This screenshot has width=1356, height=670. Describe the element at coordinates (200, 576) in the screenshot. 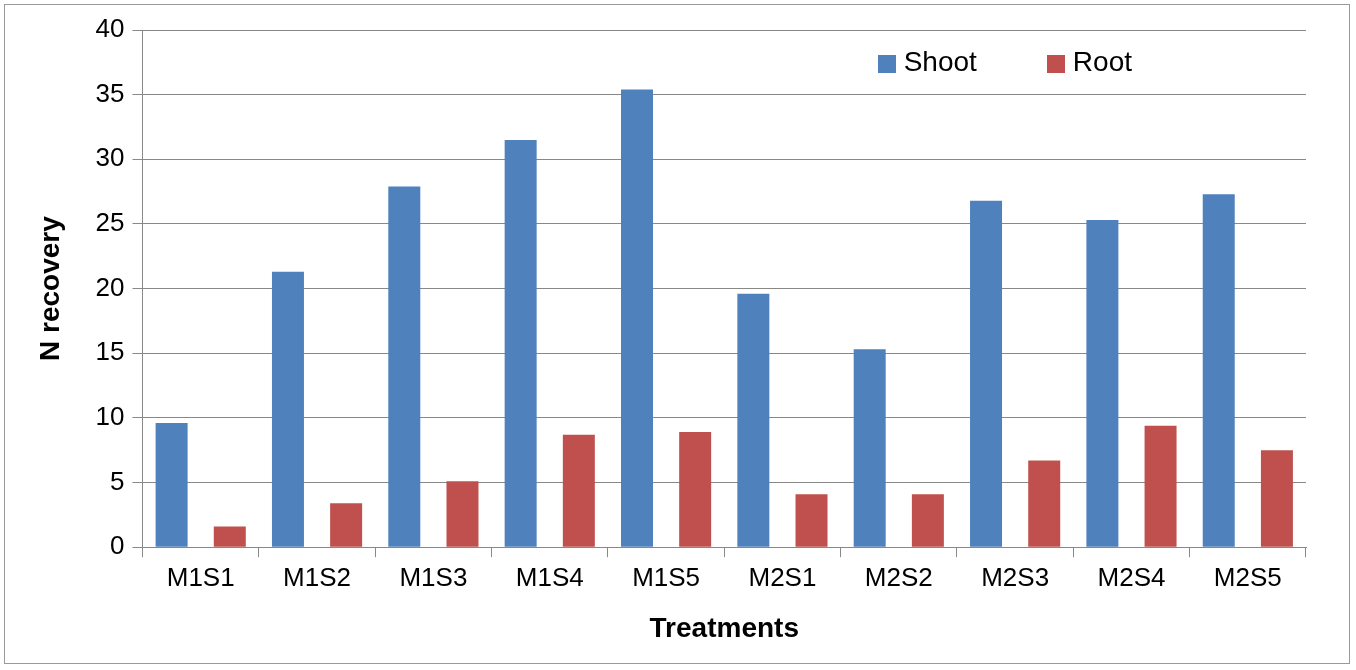

I see `x-tick-label: M1S1` at that location.